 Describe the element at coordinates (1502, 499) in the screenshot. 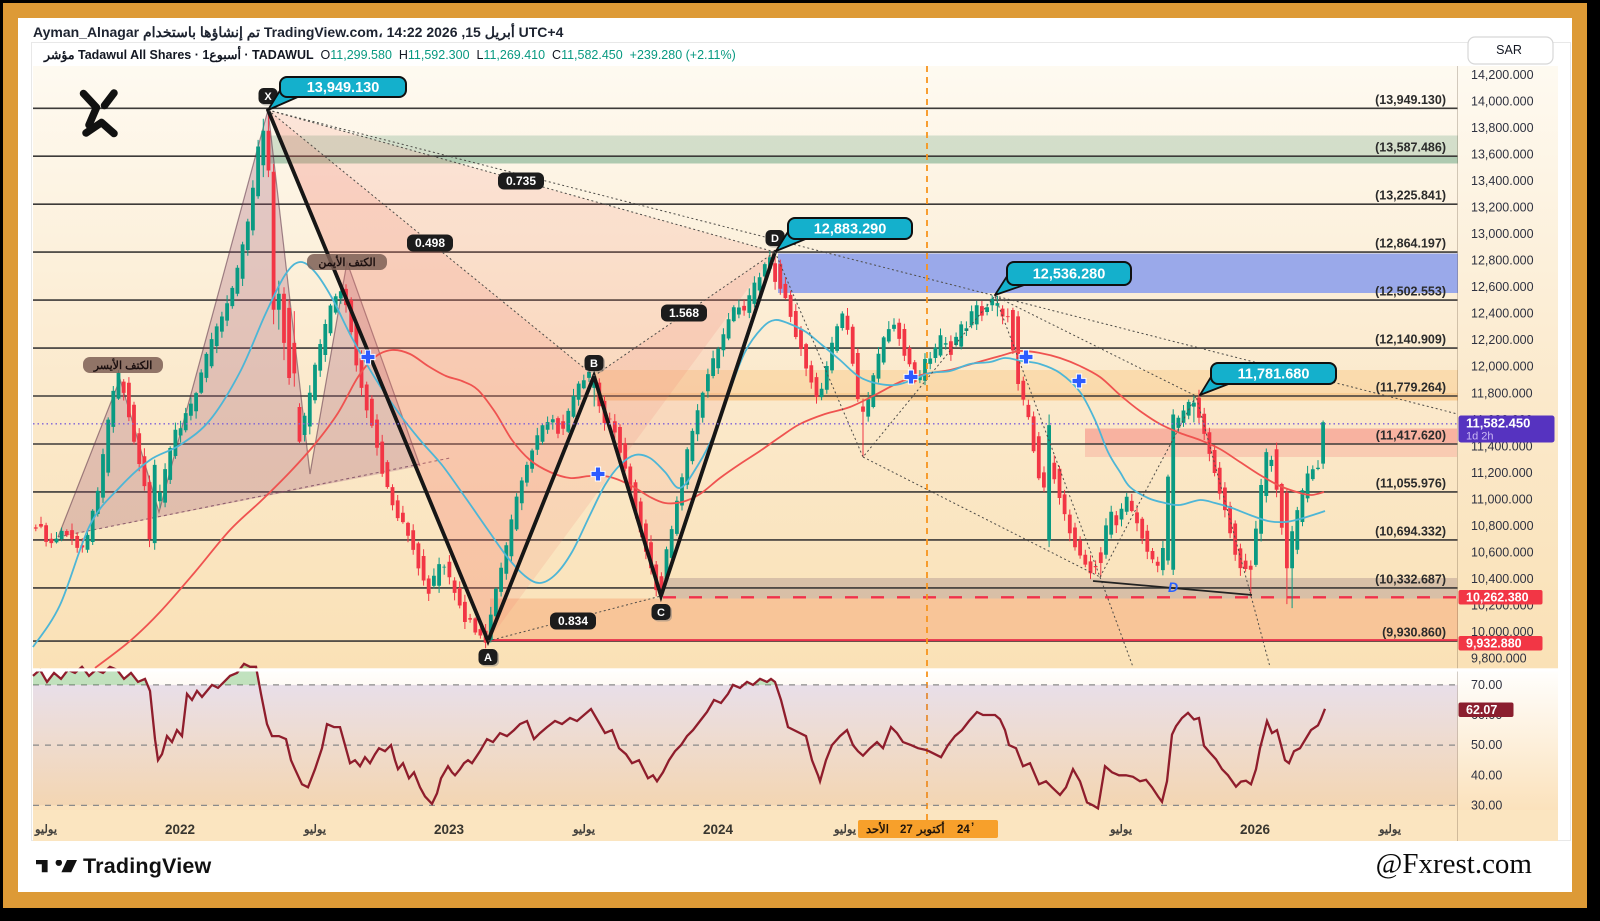

I see `svg-text: 11,000.000` at that location.